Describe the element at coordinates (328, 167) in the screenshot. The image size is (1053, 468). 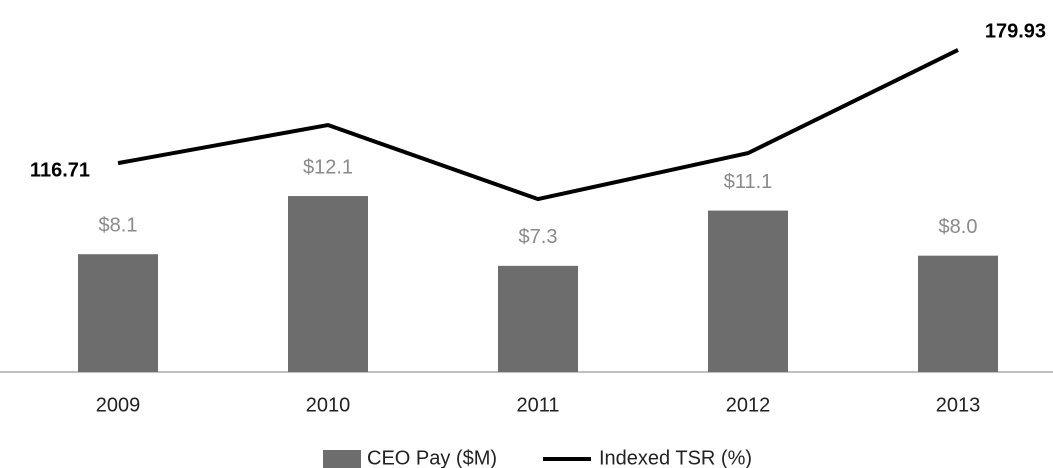
I see `bar-value-label: $12.1` at that location.